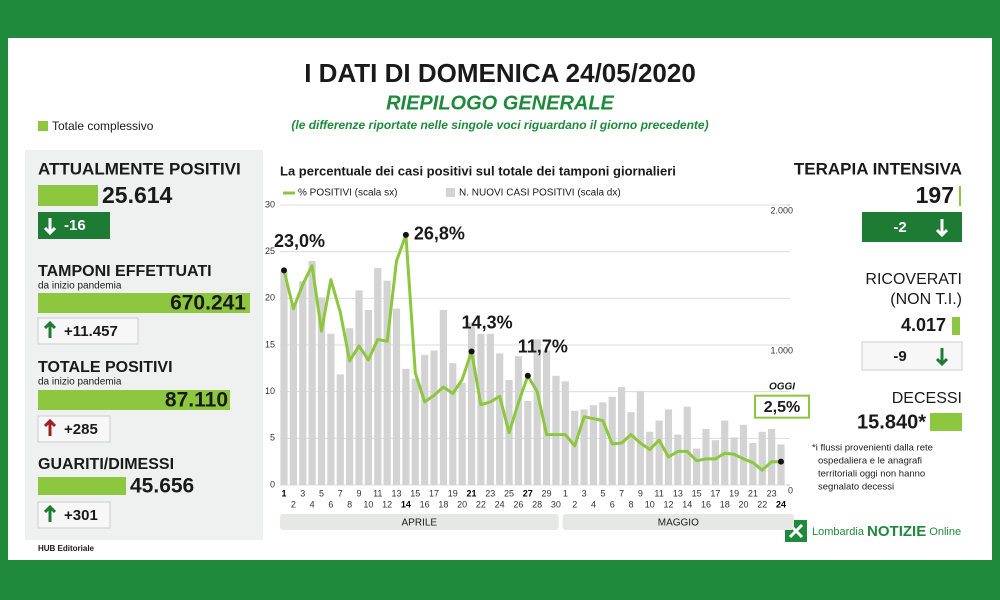 Image resolution: width=1000 pixels, height=600 pixels. What do you see at coordinates (80, 382) in the screenshot?
I see `panel-subtitle: da inizio pandemia` at bounding box center [80, 382].